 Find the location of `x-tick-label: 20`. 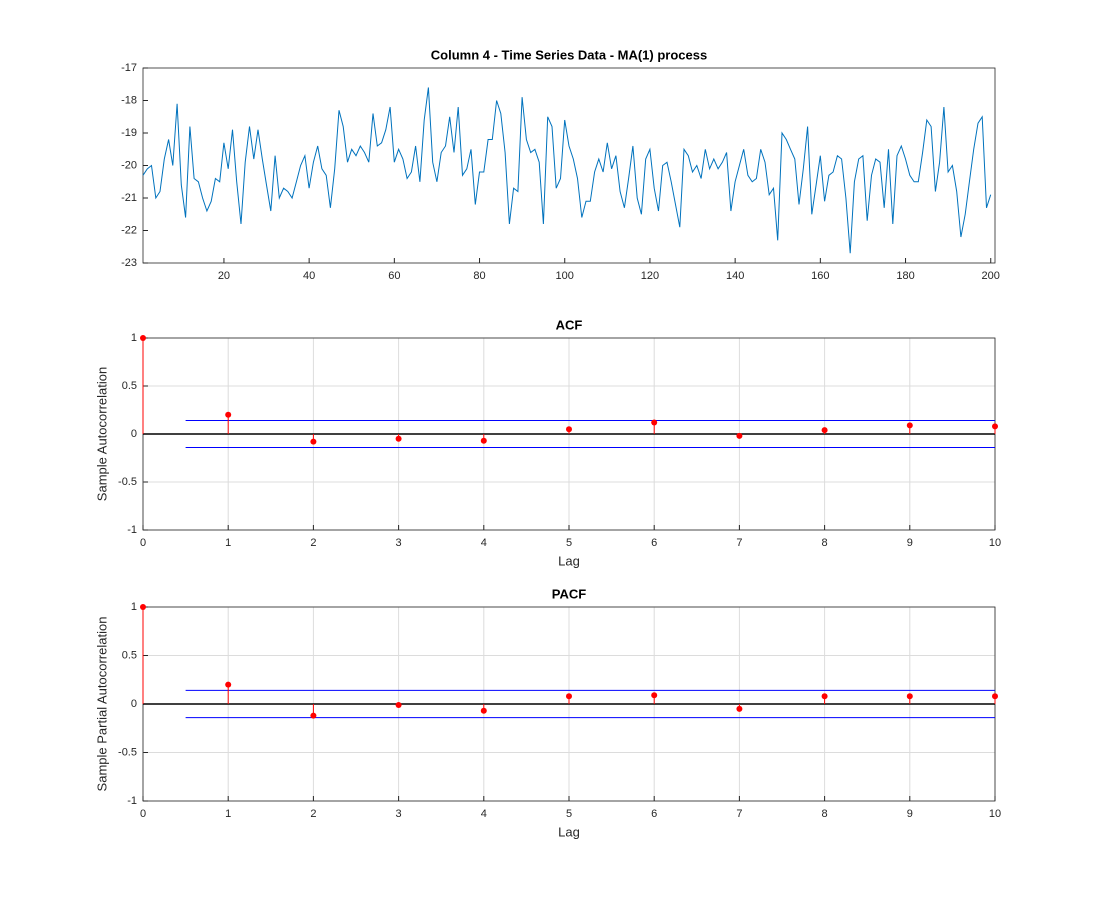

x-tick-label: 20 is located at coordinates (224, 276).